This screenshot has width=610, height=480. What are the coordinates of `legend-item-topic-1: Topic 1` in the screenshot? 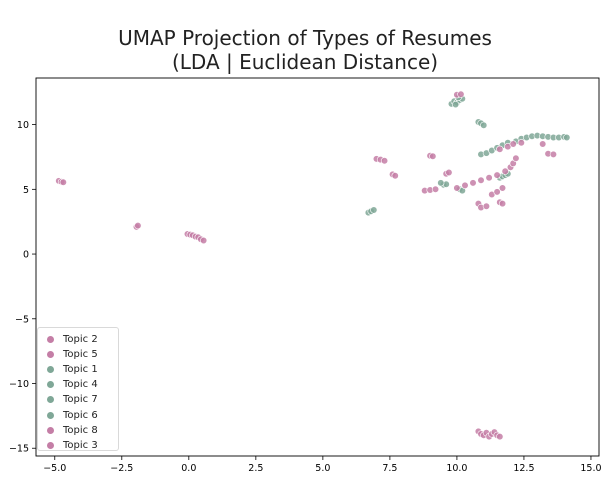 It's located at (78, 369).